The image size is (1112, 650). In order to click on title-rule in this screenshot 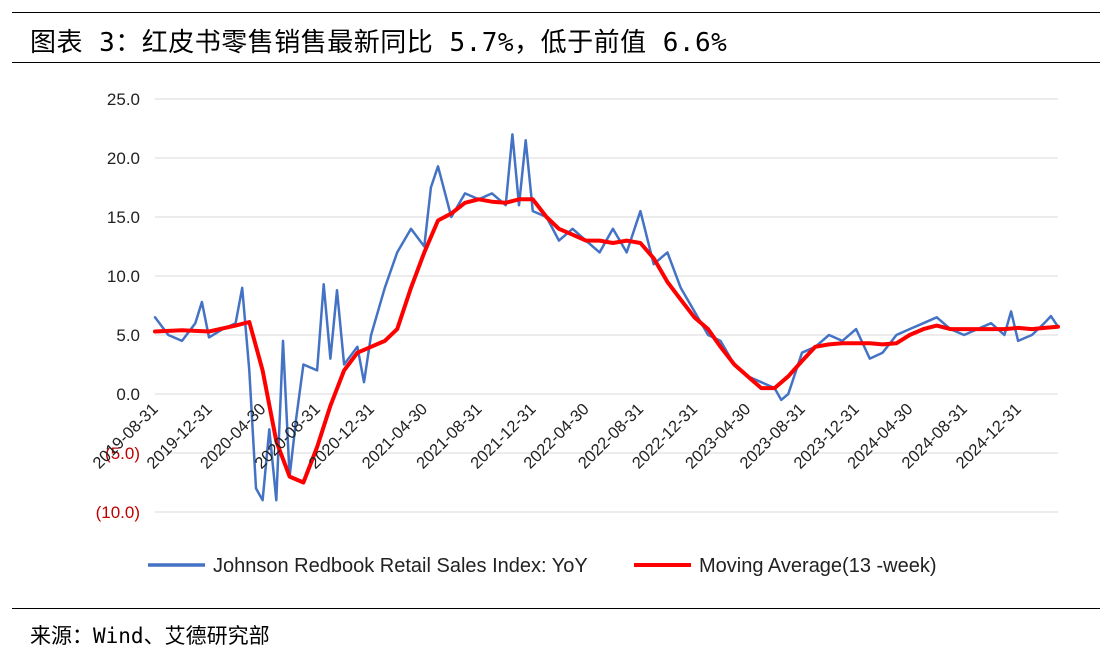, I will do `click(556, 62)`.